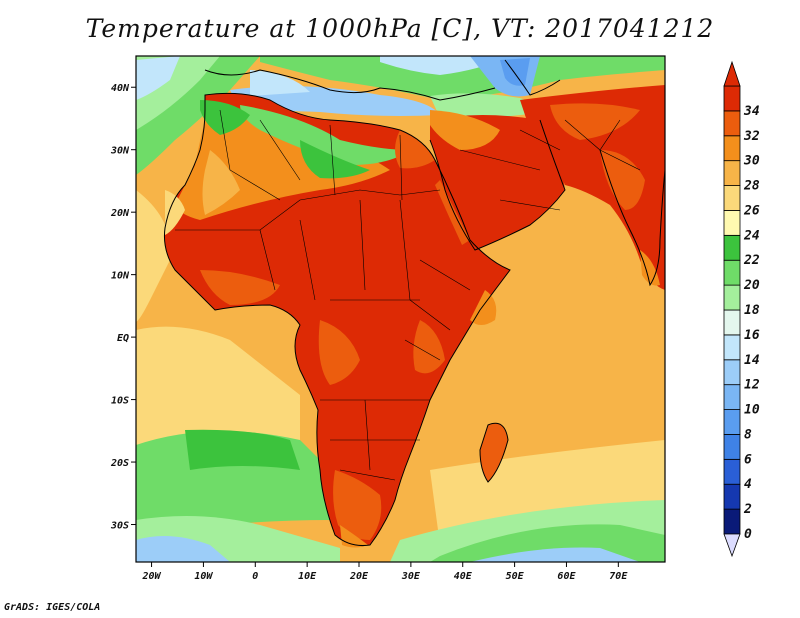 The height and width of the screenshot is (618, 800). What do you see at coordinates (632, 218) in the screenshot?
I see `india-coastline` at bounding box center [632, 218].